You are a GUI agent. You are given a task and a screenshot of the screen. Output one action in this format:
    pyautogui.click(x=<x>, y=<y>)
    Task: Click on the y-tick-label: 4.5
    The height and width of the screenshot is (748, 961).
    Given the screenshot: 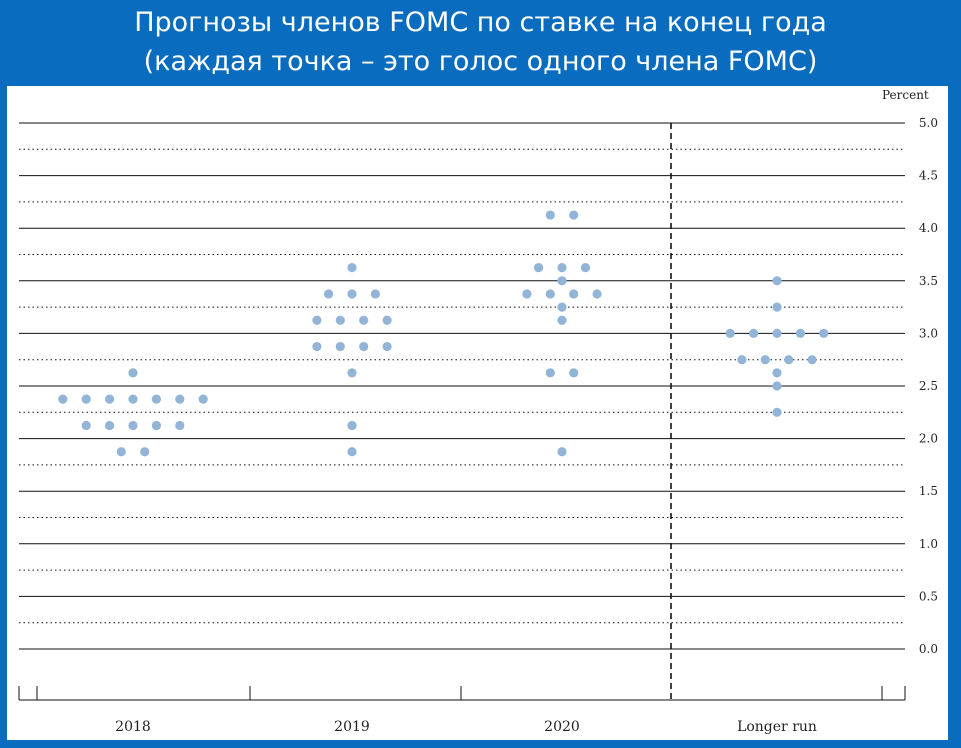 What is the action you would take?
    pyautogui.click(x=928, y=176)
    